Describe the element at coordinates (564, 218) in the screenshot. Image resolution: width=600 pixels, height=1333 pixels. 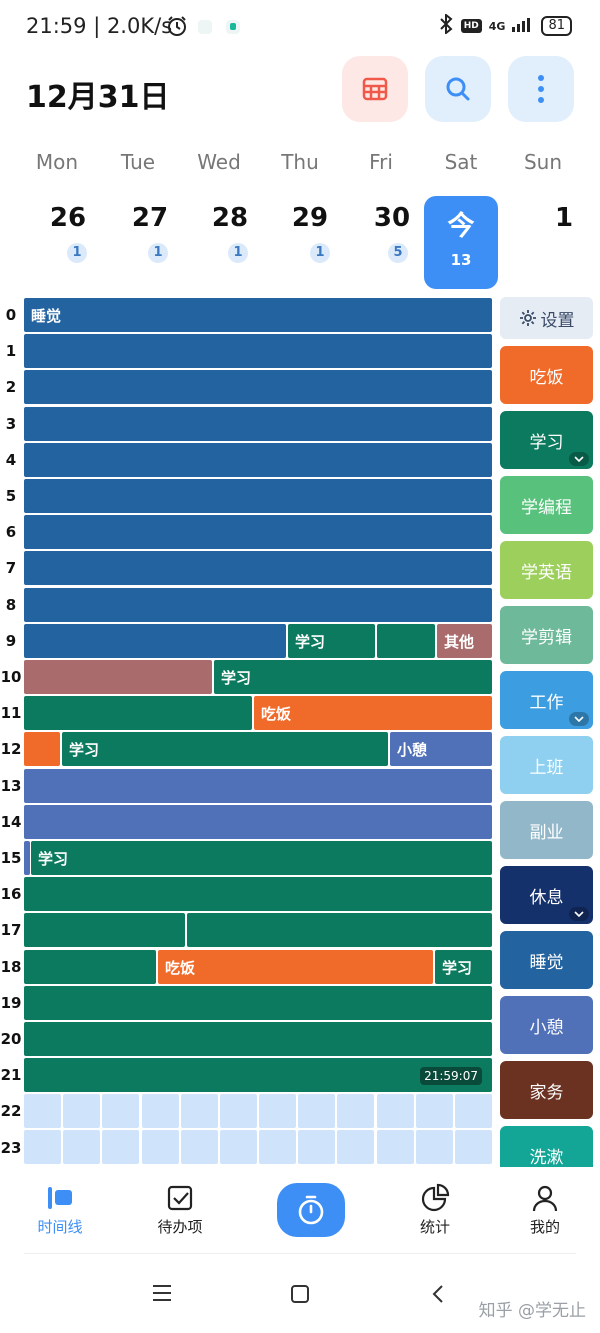
I see `day-cell-1: 1` at that location.